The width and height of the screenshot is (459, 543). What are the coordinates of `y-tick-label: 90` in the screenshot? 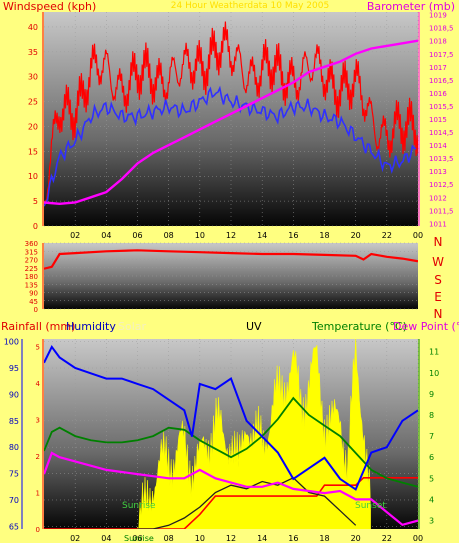 It's located at (33, 294).